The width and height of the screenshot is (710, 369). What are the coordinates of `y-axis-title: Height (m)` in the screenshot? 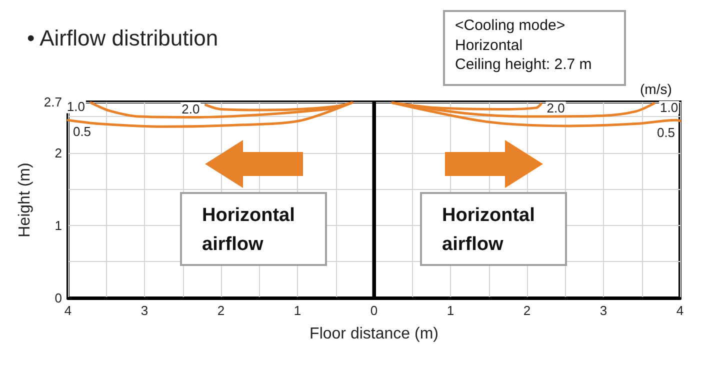 It's located at (25, 200).